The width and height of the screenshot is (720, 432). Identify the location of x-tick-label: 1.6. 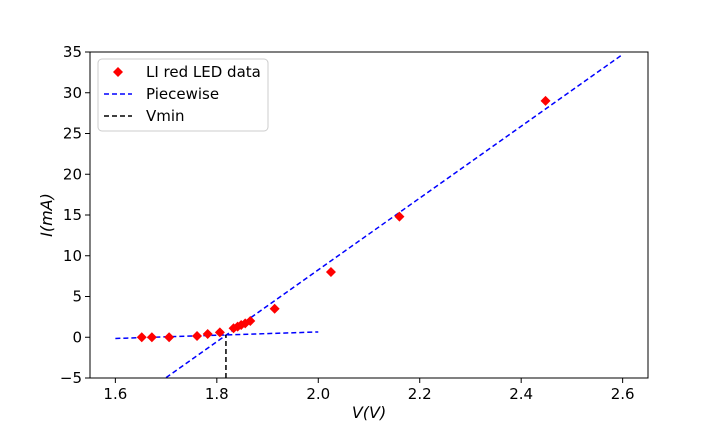
(115, 394).